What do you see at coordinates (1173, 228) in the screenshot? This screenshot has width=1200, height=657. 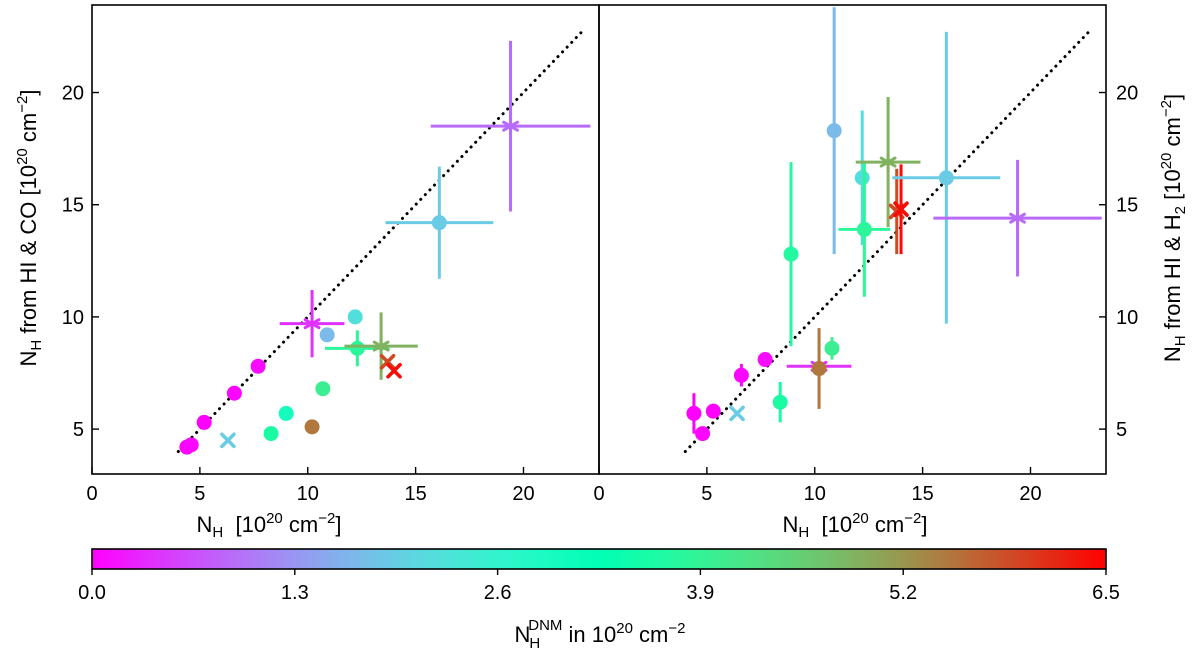 I see `right-y-axis-label: NH from HI & H2 [1020 cm−2]` at bounding box center [1173, 228].